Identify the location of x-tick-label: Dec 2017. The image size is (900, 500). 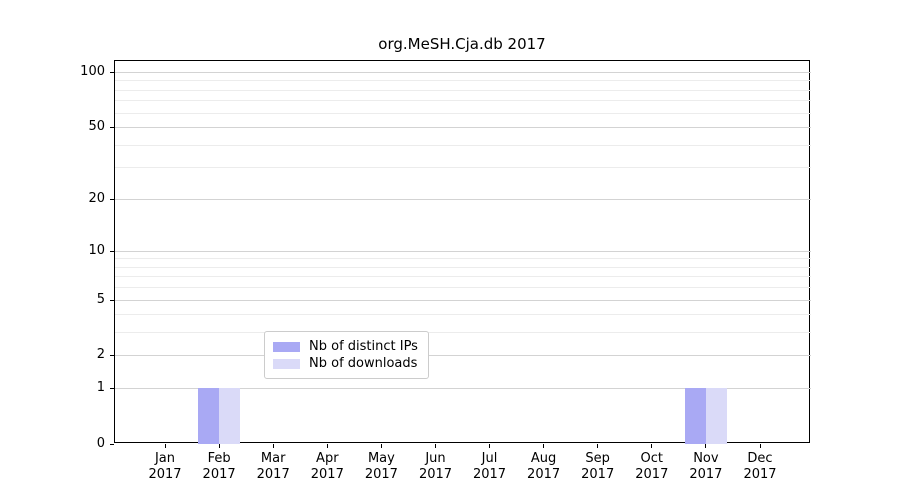
(760, 467).